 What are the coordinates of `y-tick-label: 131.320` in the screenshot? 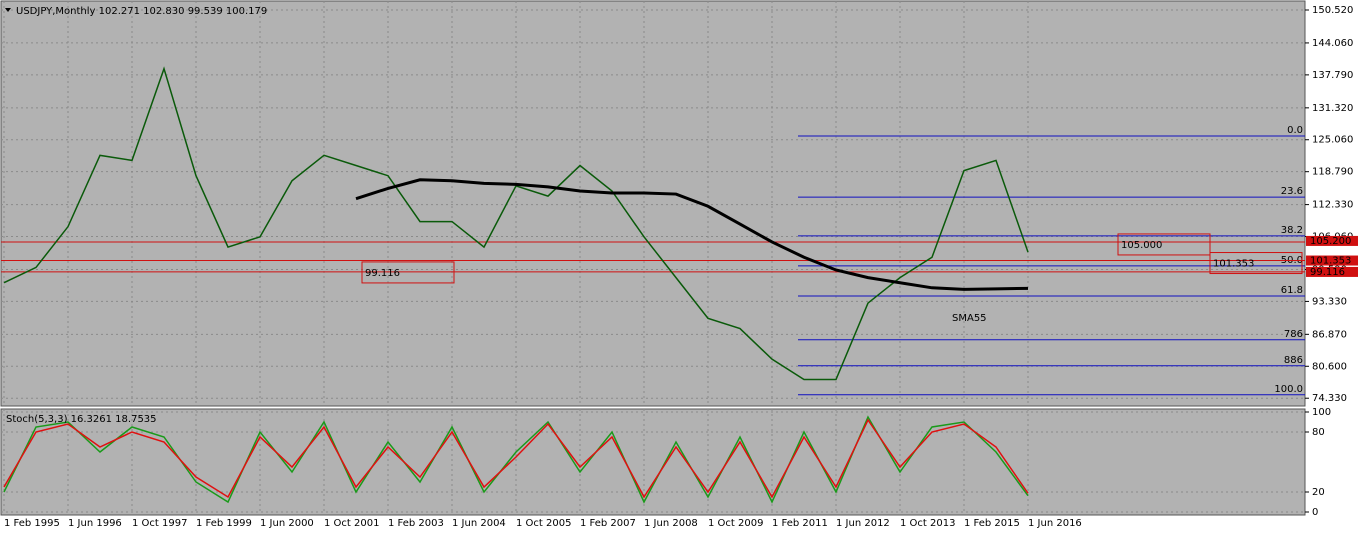 It's located at (1332, 108).